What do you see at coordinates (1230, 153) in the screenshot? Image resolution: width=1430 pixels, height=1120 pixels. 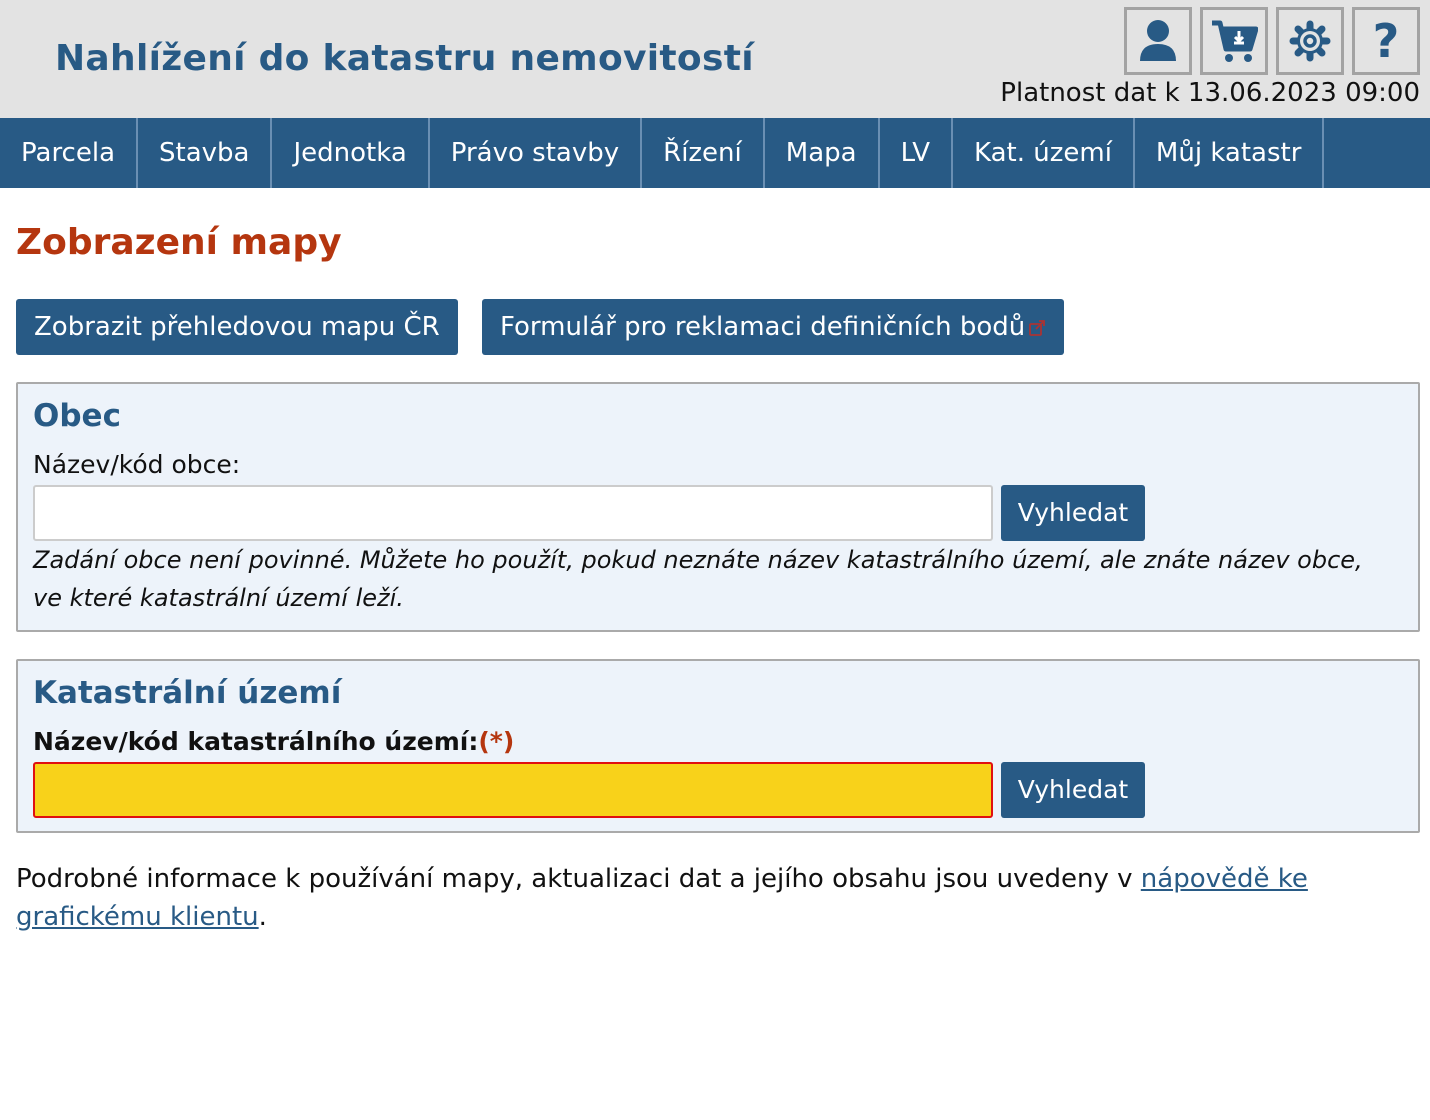 I see `nav-muj-katastr: Můj katastr` at bounding box center [1230, 153].